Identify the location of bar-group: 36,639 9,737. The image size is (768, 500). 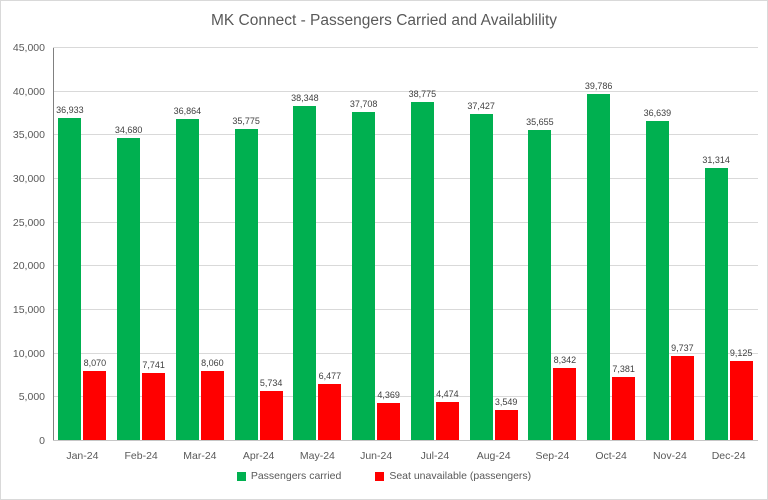
(670, 274).